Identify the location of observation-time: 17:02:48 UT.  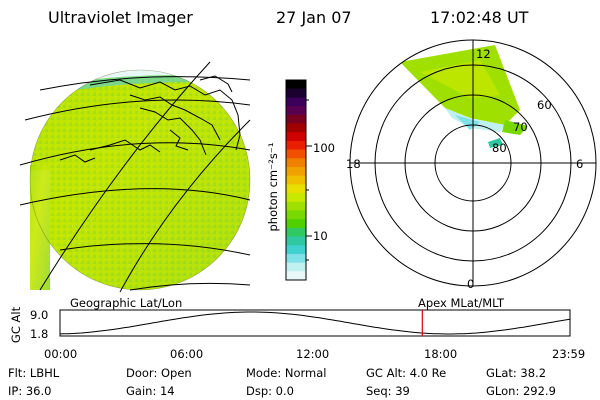
(479, 17).